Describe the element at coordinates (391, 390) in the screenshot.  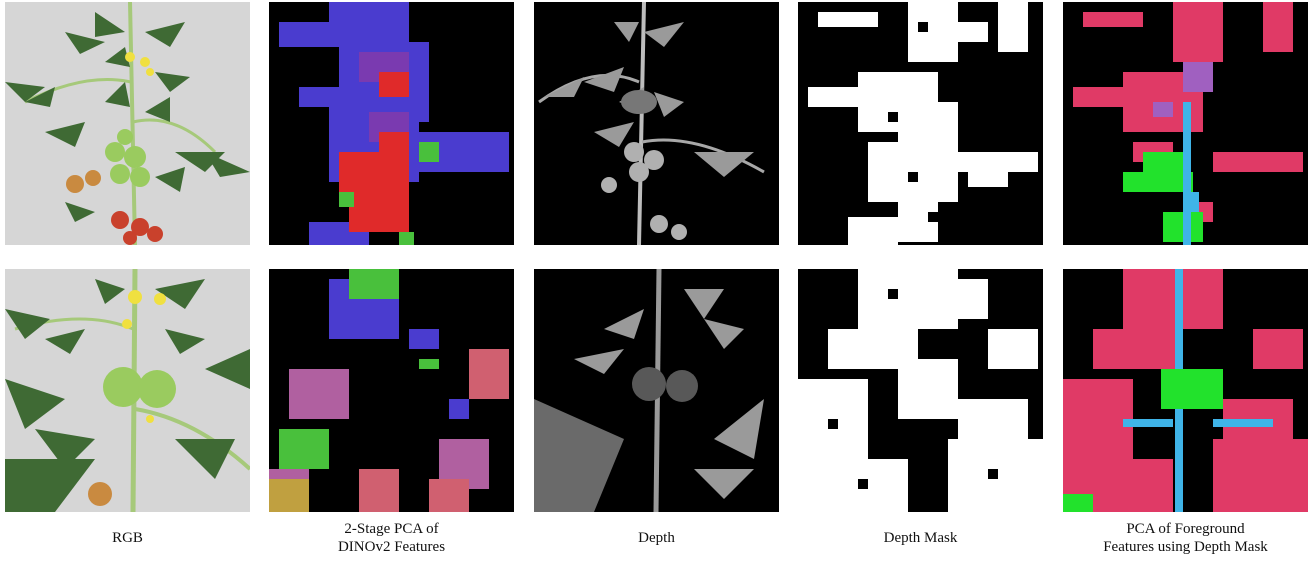
I see `row2-pca-features-image` at that location.